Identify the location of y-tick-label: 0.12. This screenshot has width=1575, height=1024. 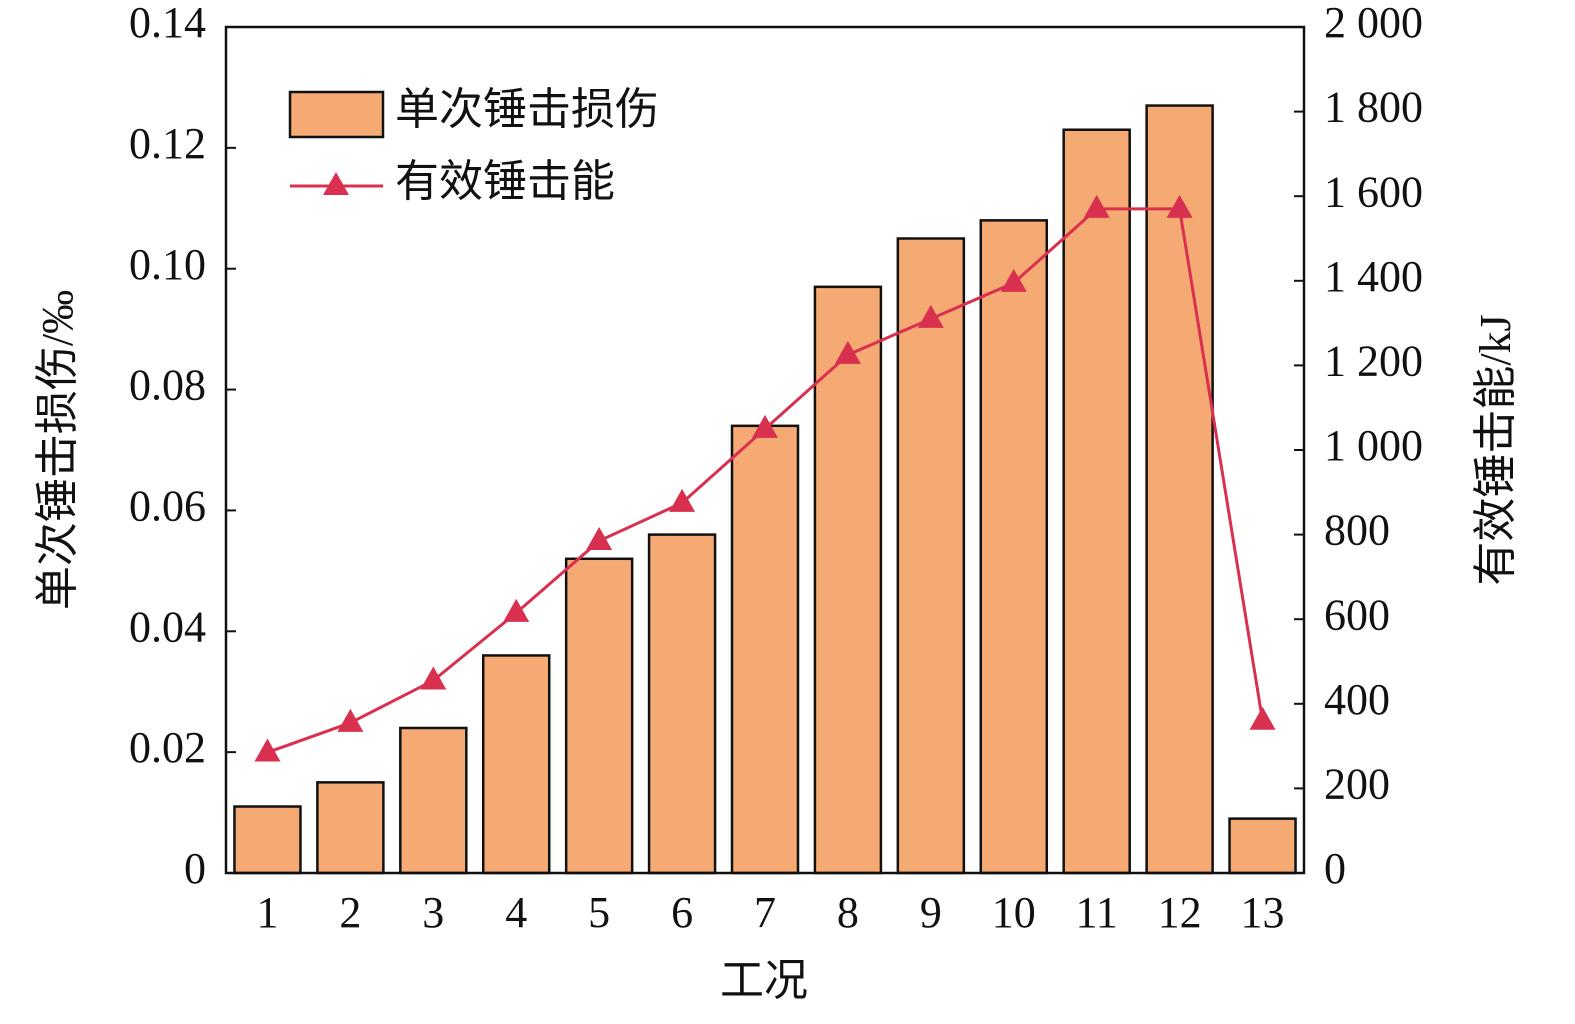
(167, 143).